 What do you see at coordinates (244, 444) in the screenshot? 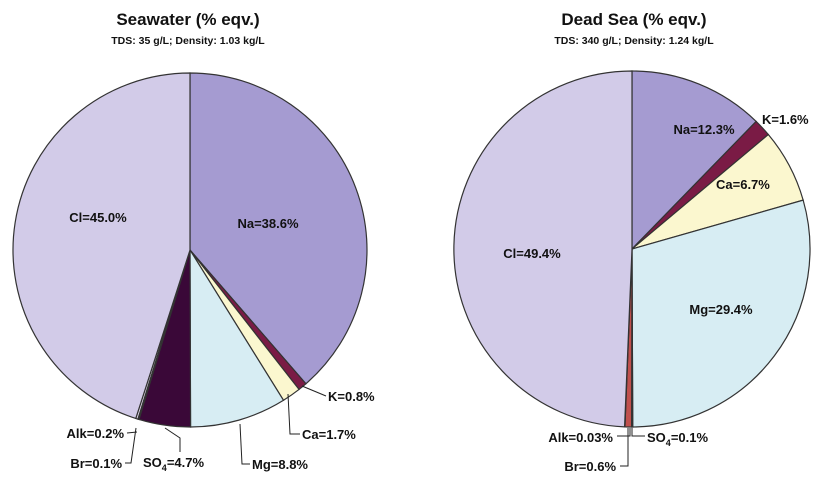
I see `seawater-leader-mg` at bounding box center [244, 444].